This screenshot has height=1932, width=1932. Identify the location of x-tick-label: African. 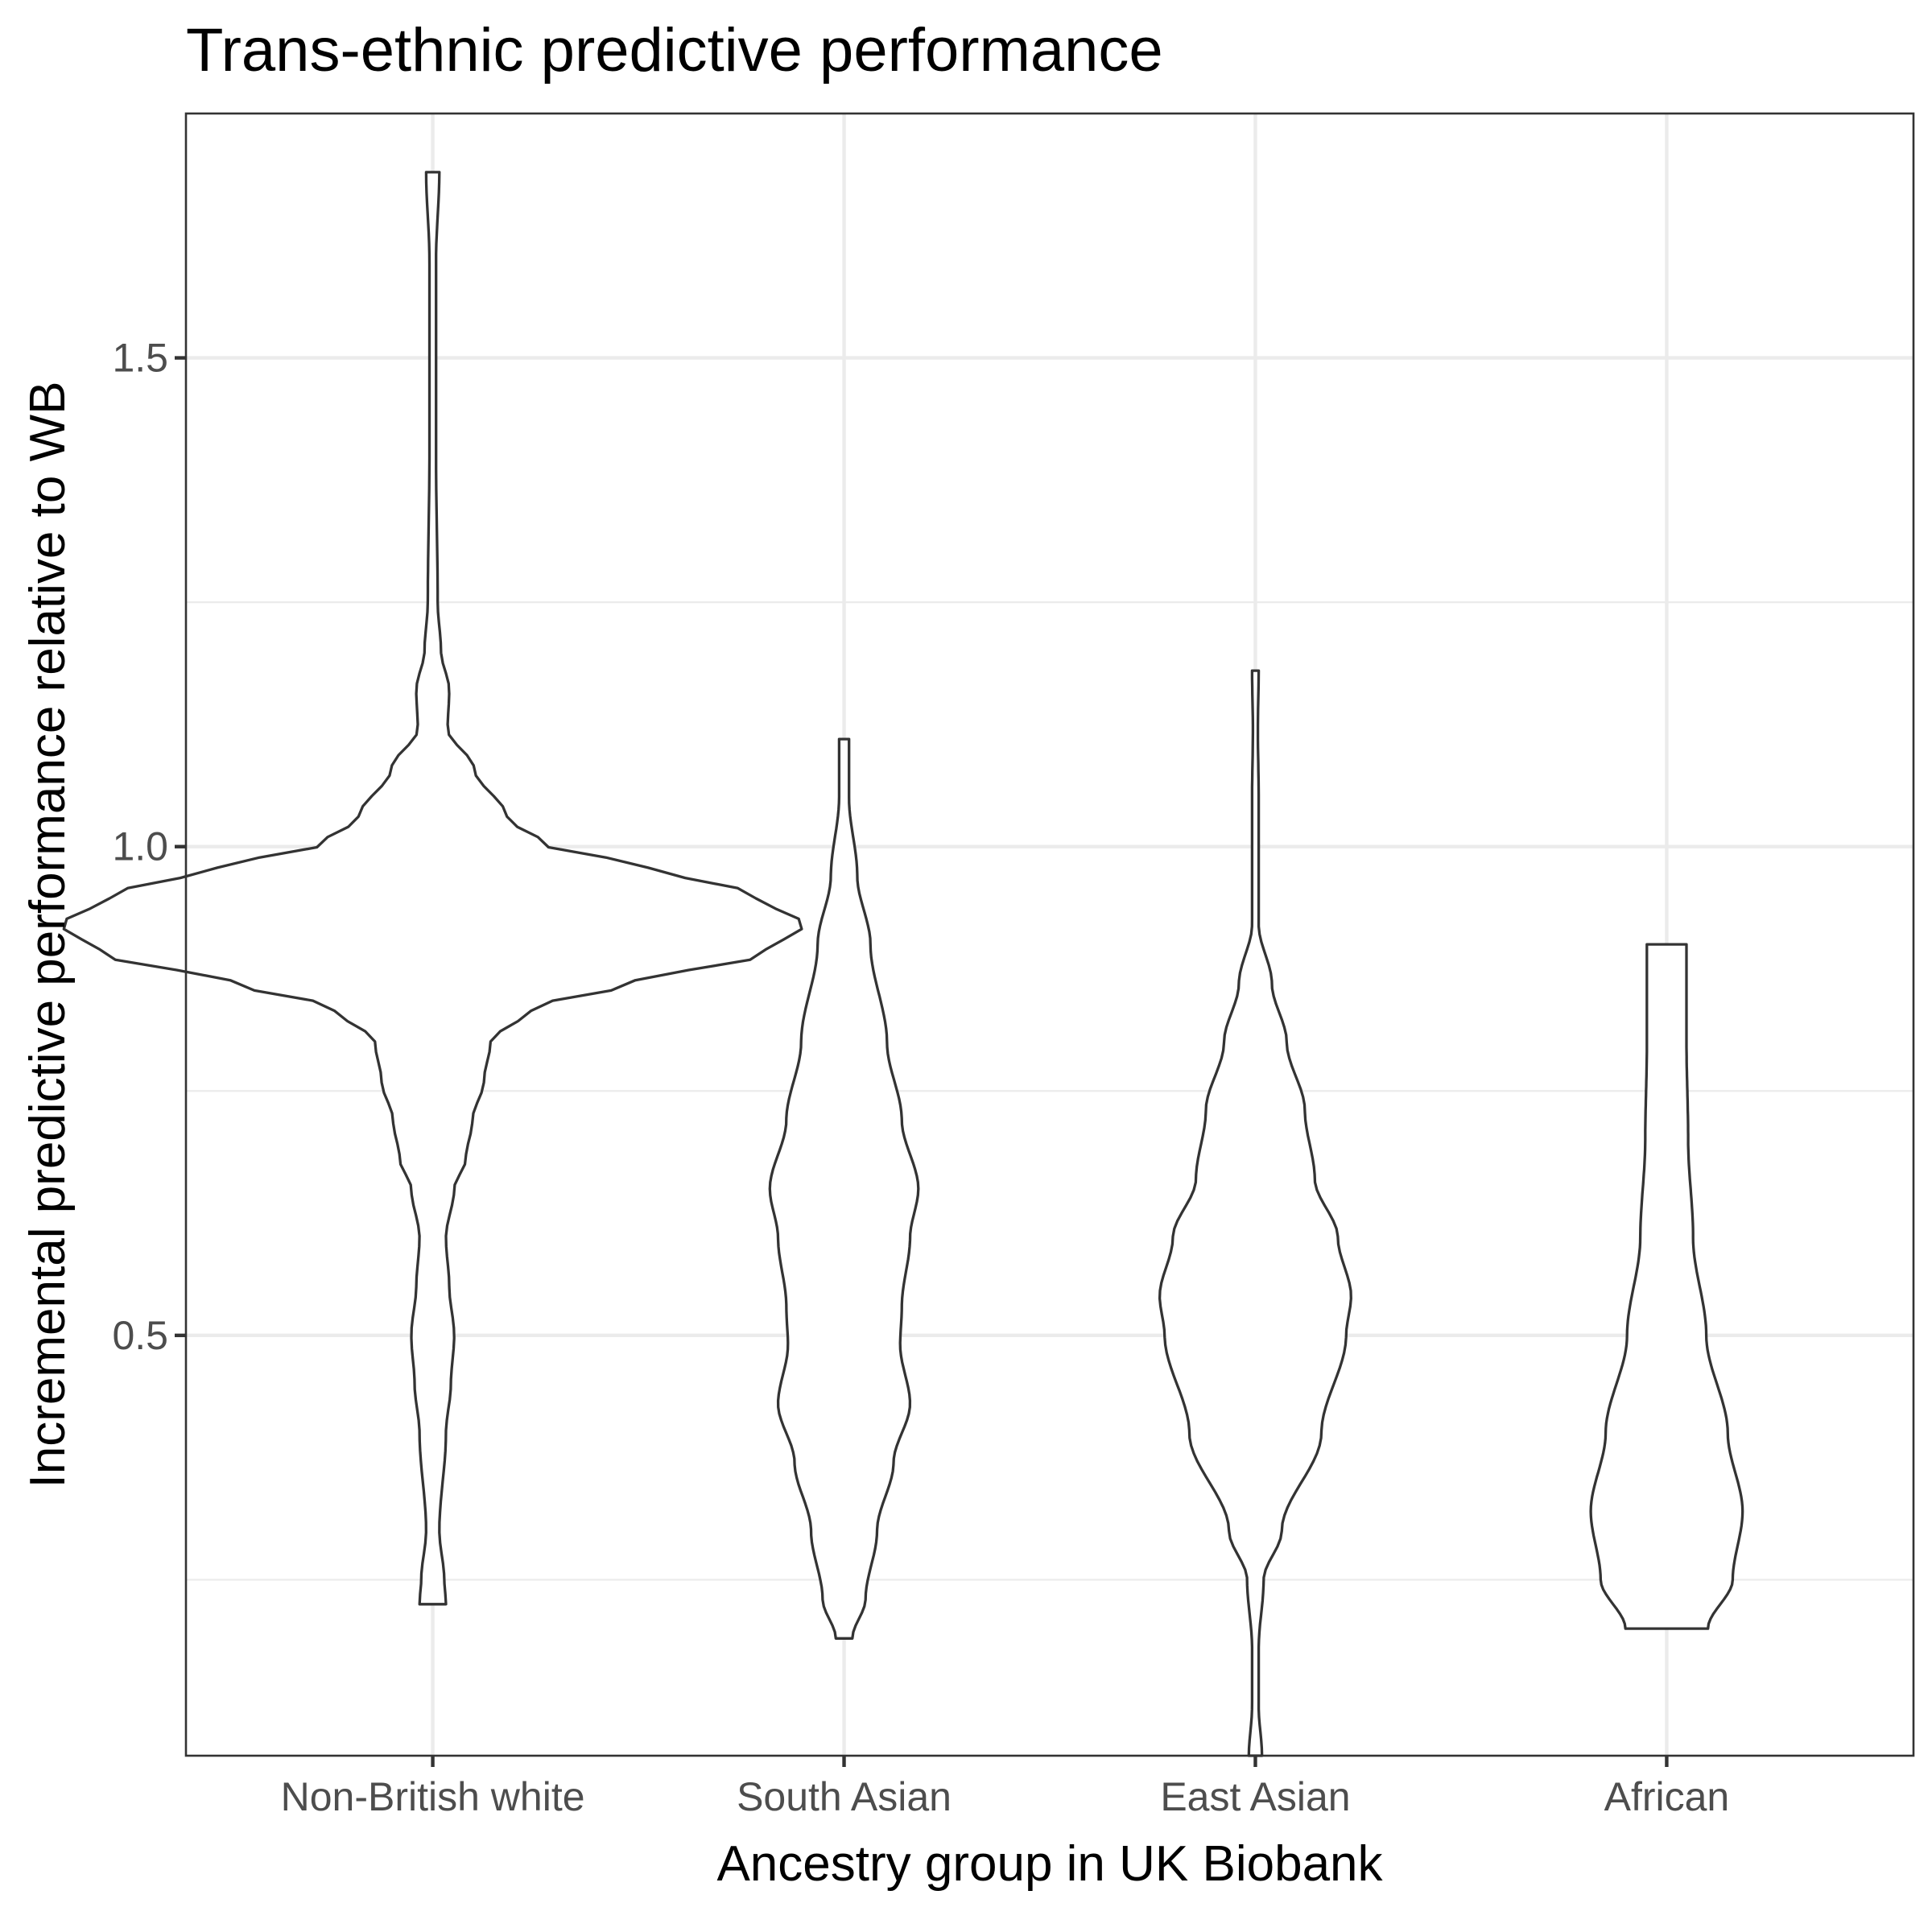
(1667, 1796).